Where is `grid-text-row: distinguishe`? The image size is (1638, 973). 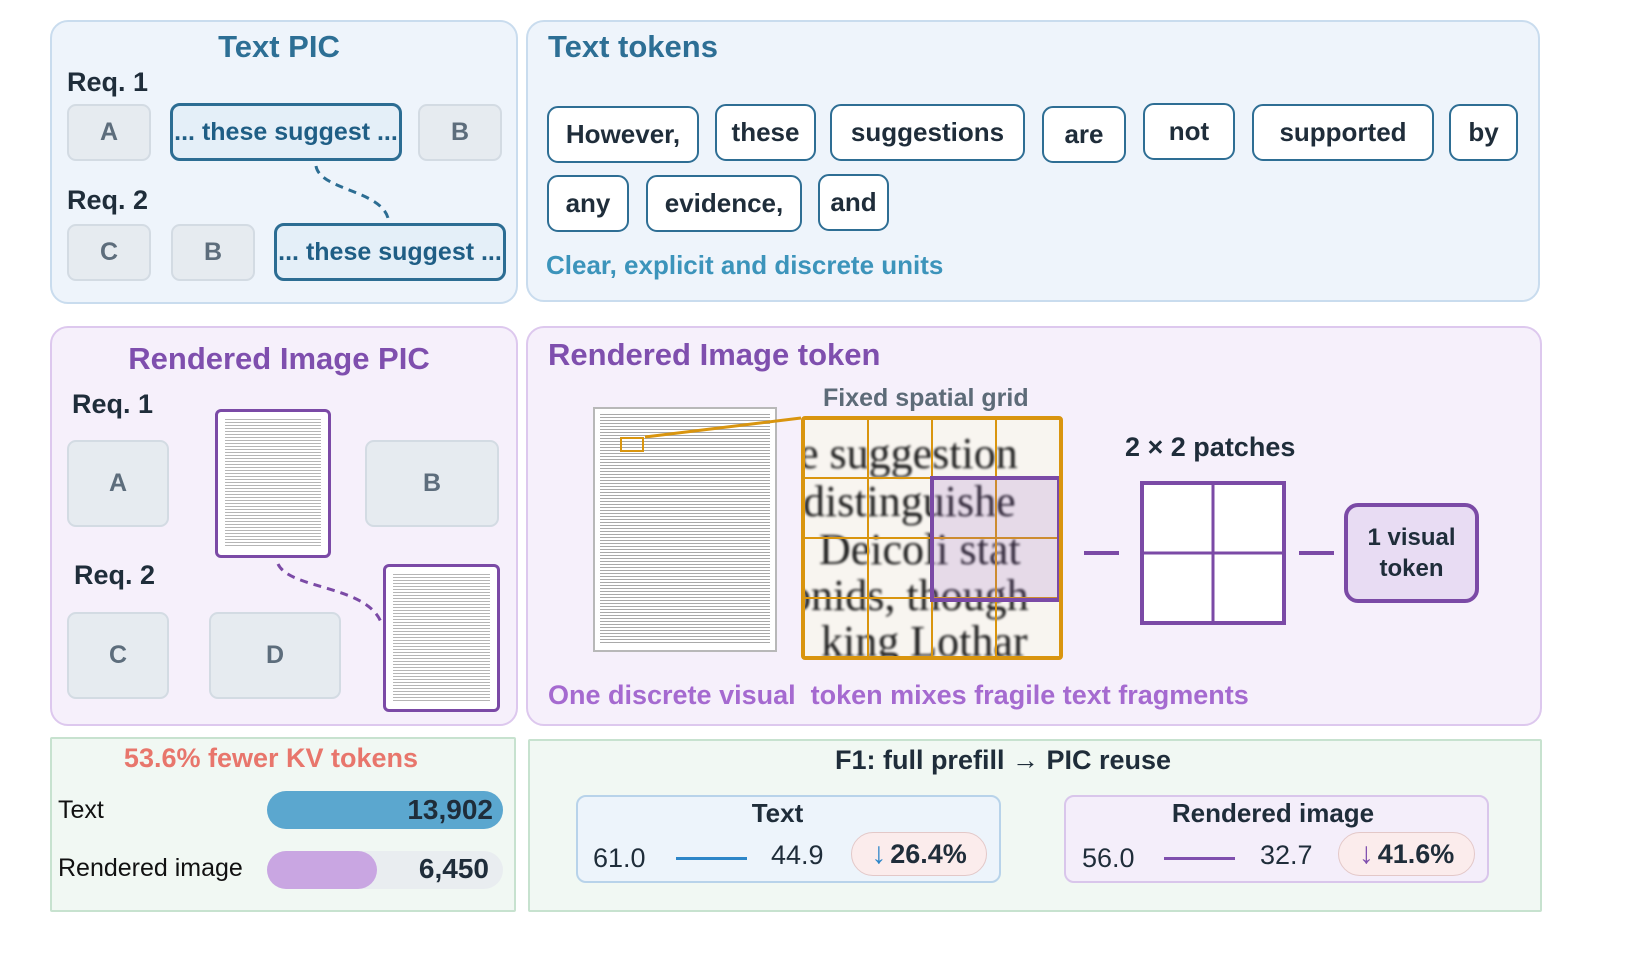 grid-text-row: distinguishe is located at coordinates (909, 501).